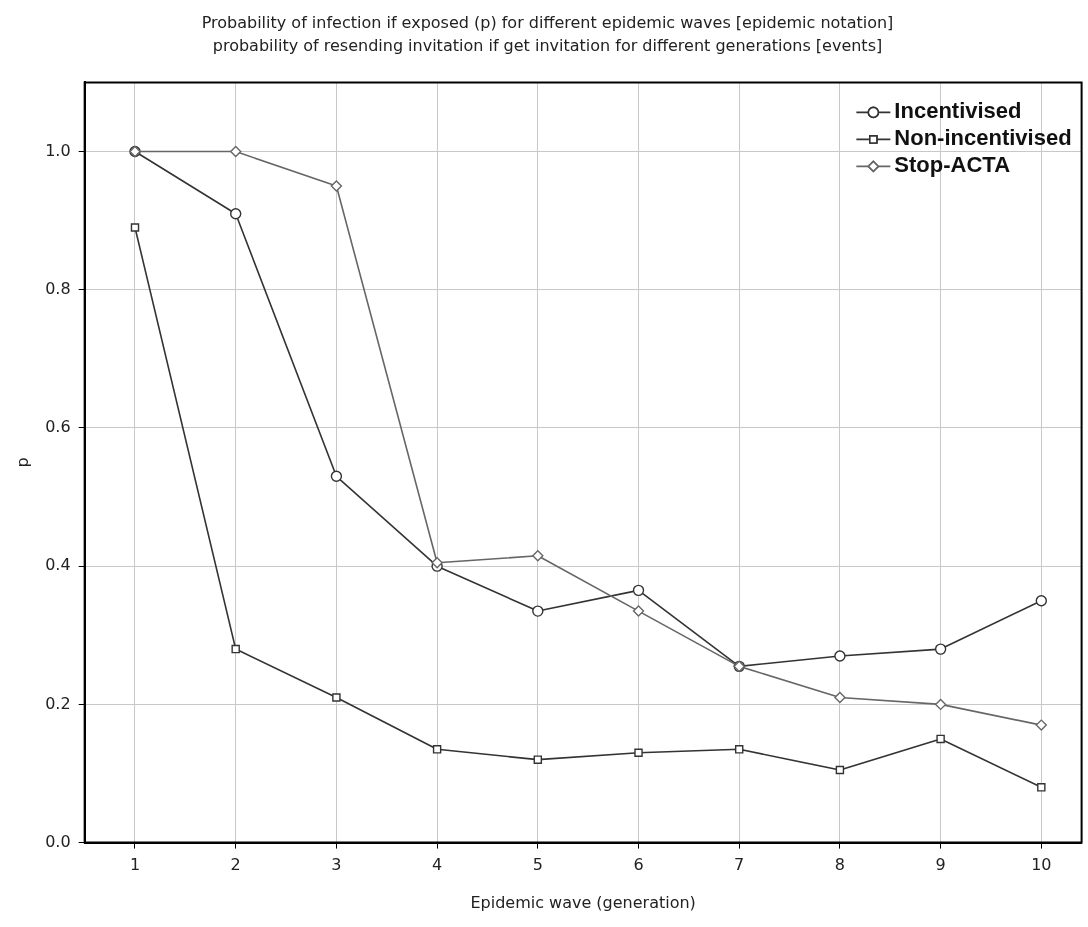 The image size is (1088, 927). What do you see at coordinates (135, 865) in the screenshot?
I see `x-tick-label: 1` at bounding box center [135, 865].